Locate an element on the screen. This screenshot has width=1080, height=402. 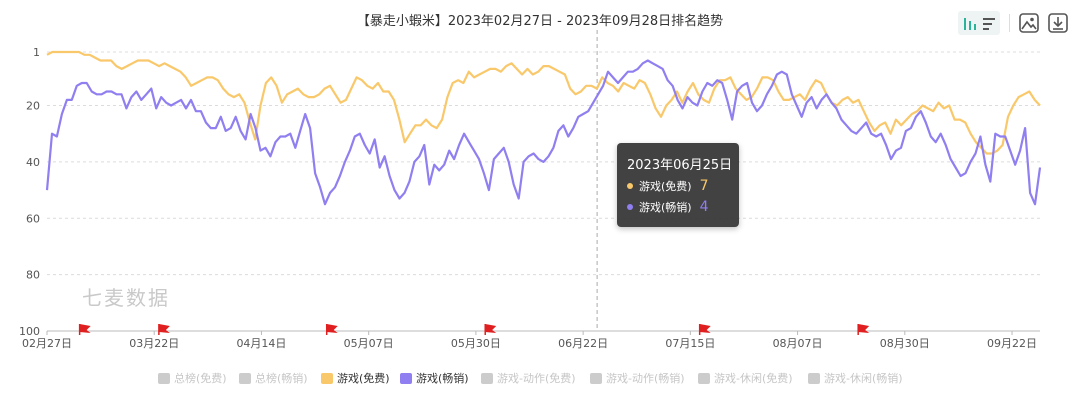
legend-item: 游戏-休闲(免费) is located at coordinates (745, 378).